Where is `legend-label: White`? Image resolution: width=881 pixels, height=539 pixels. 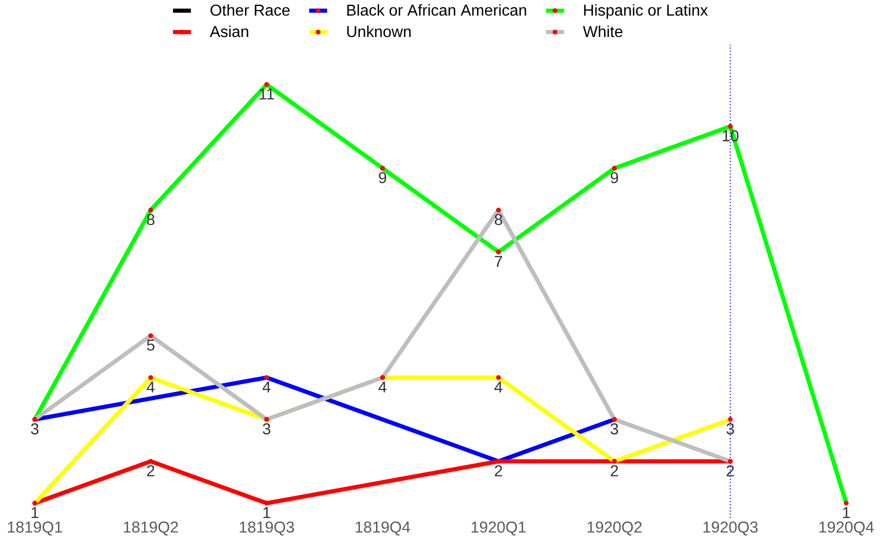
legend-label: White is located at coordinates (602, 32).